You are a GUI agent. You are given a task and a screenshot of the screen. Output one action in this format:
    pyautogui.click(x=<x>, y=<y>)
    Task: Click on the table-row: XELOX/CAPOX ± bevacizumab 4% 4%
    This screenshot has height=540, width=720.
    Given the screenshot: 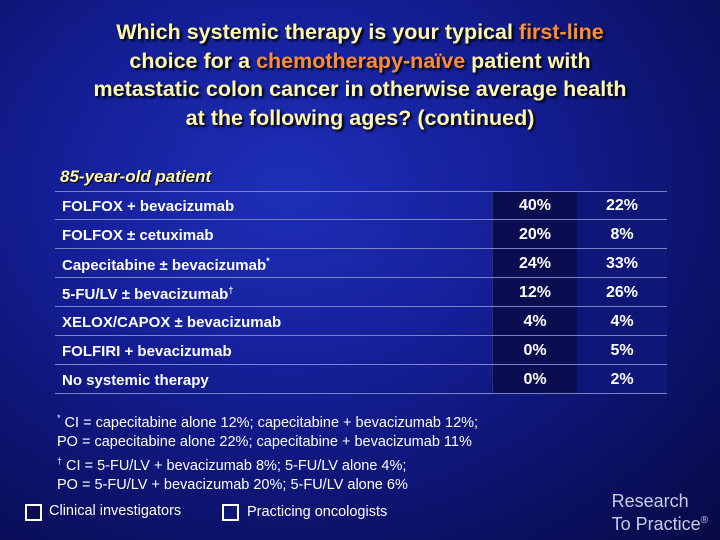 What is the action you would take?
    pyautogui.click(x=361, y=321)
    